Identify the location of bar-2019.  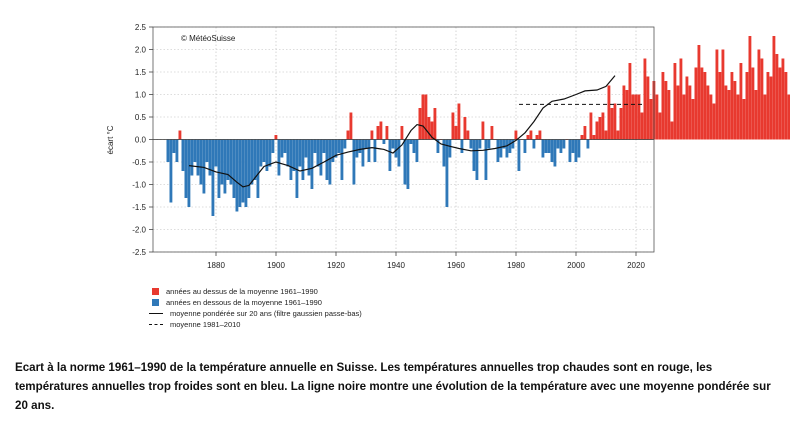
(633, 117).